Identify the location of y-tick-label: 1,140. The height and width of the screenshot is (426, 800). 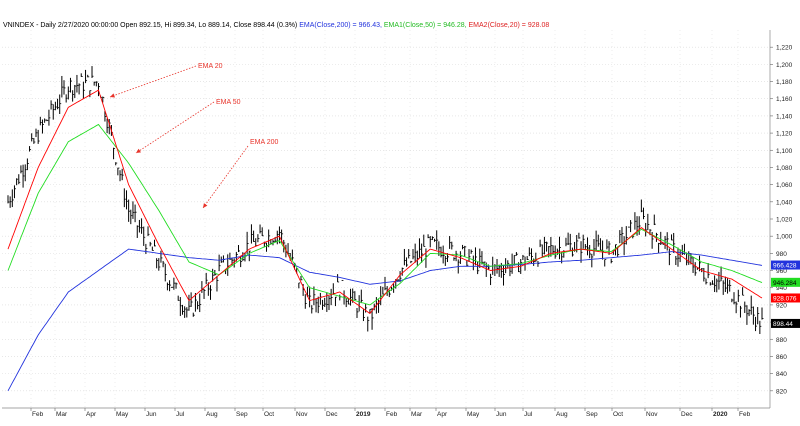
(784, 116).